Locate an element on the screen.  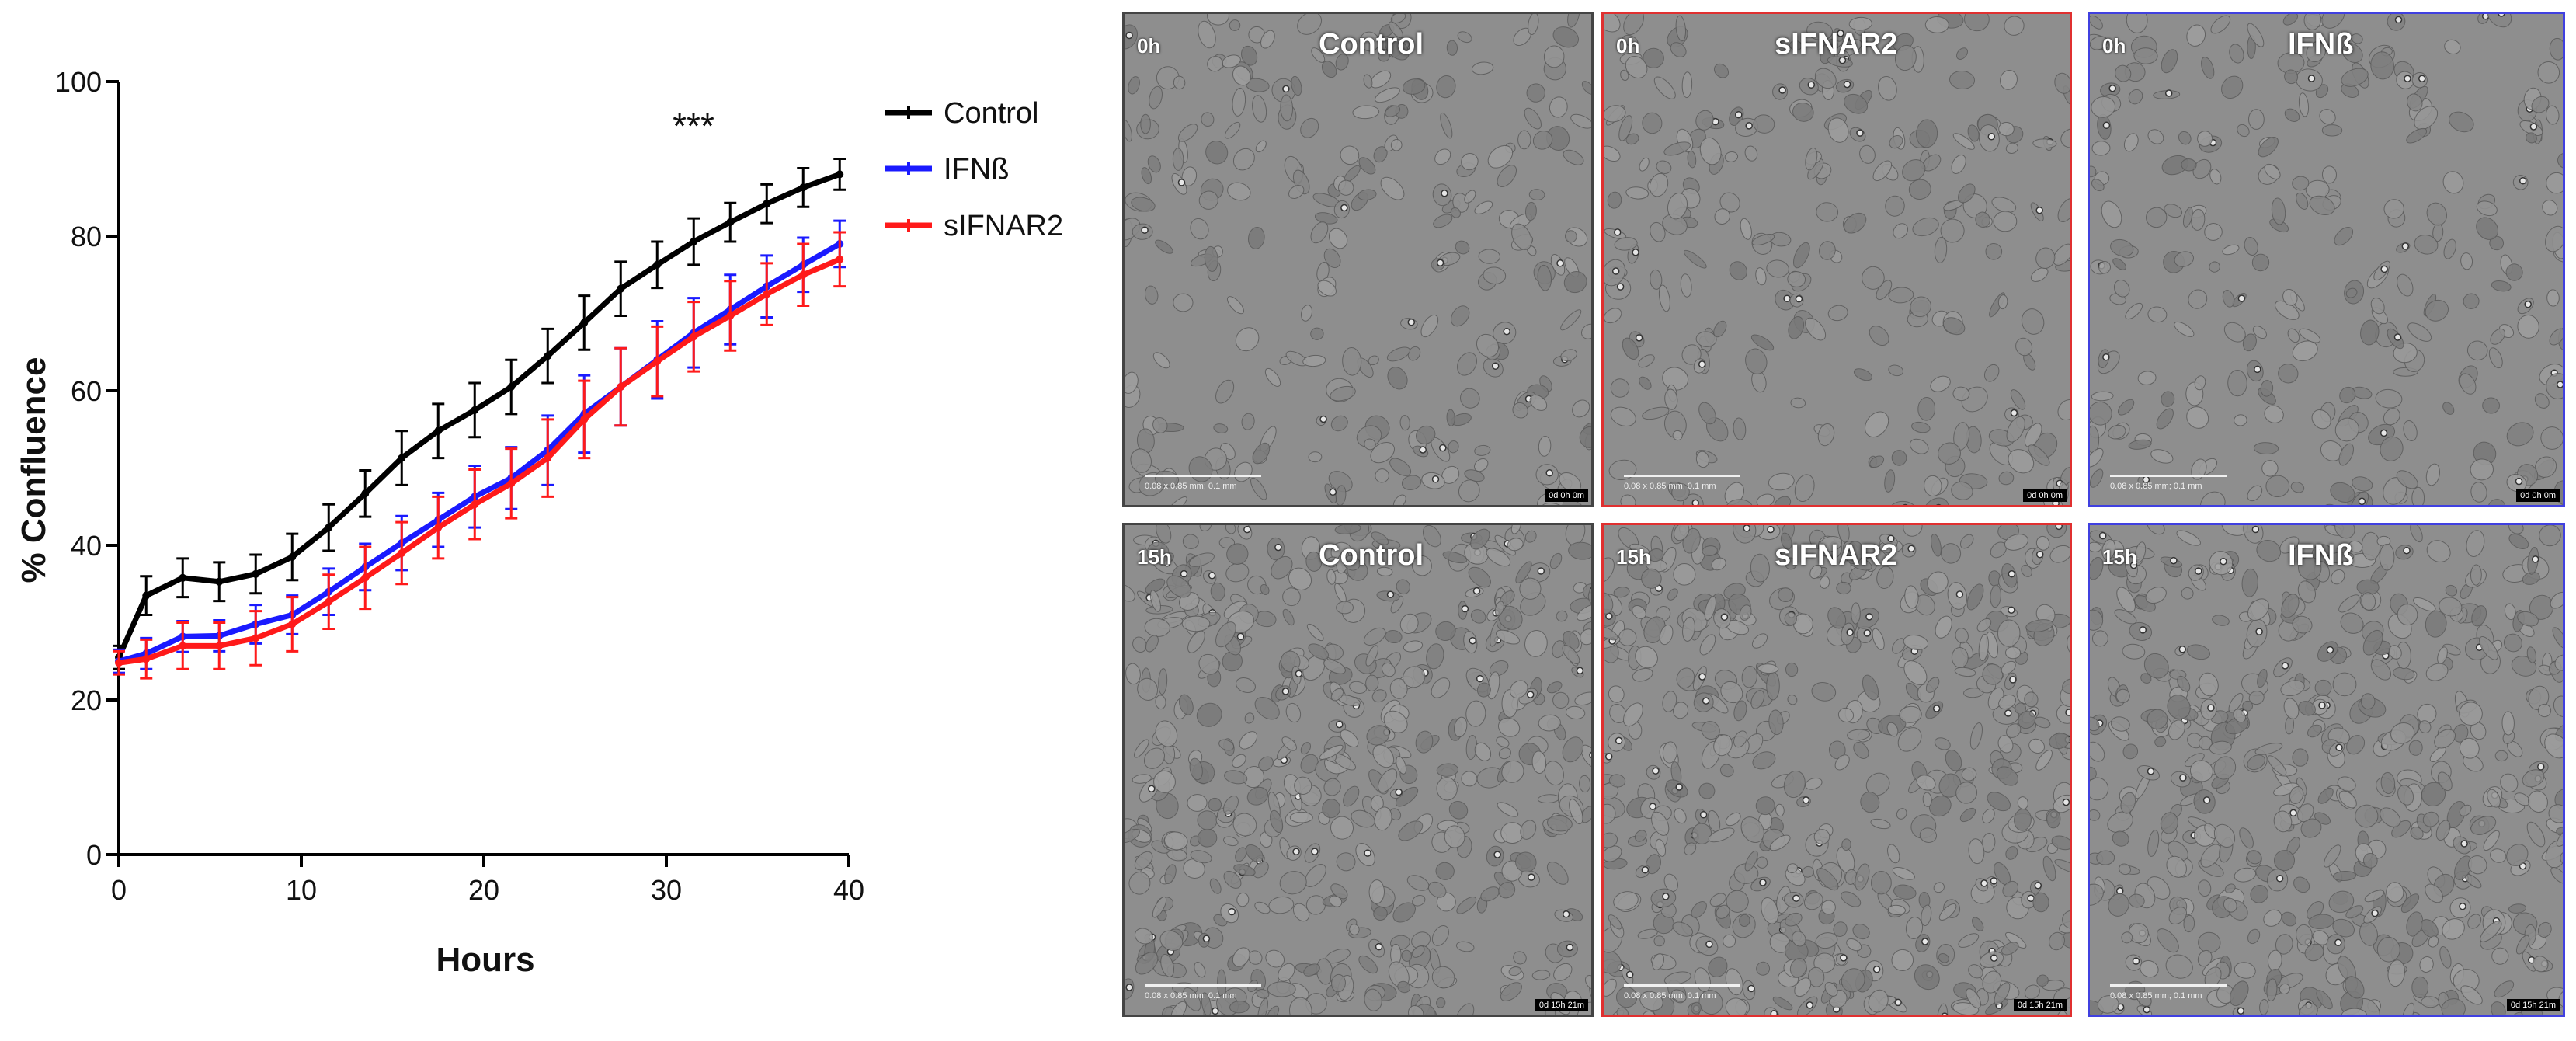
x-tick-label: 40 is located at coordinates (848, 890).